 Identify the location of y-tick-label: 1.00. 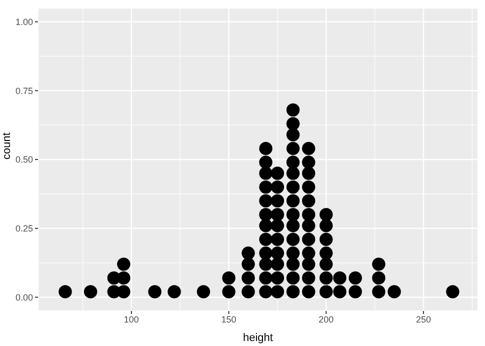
(24, 21).